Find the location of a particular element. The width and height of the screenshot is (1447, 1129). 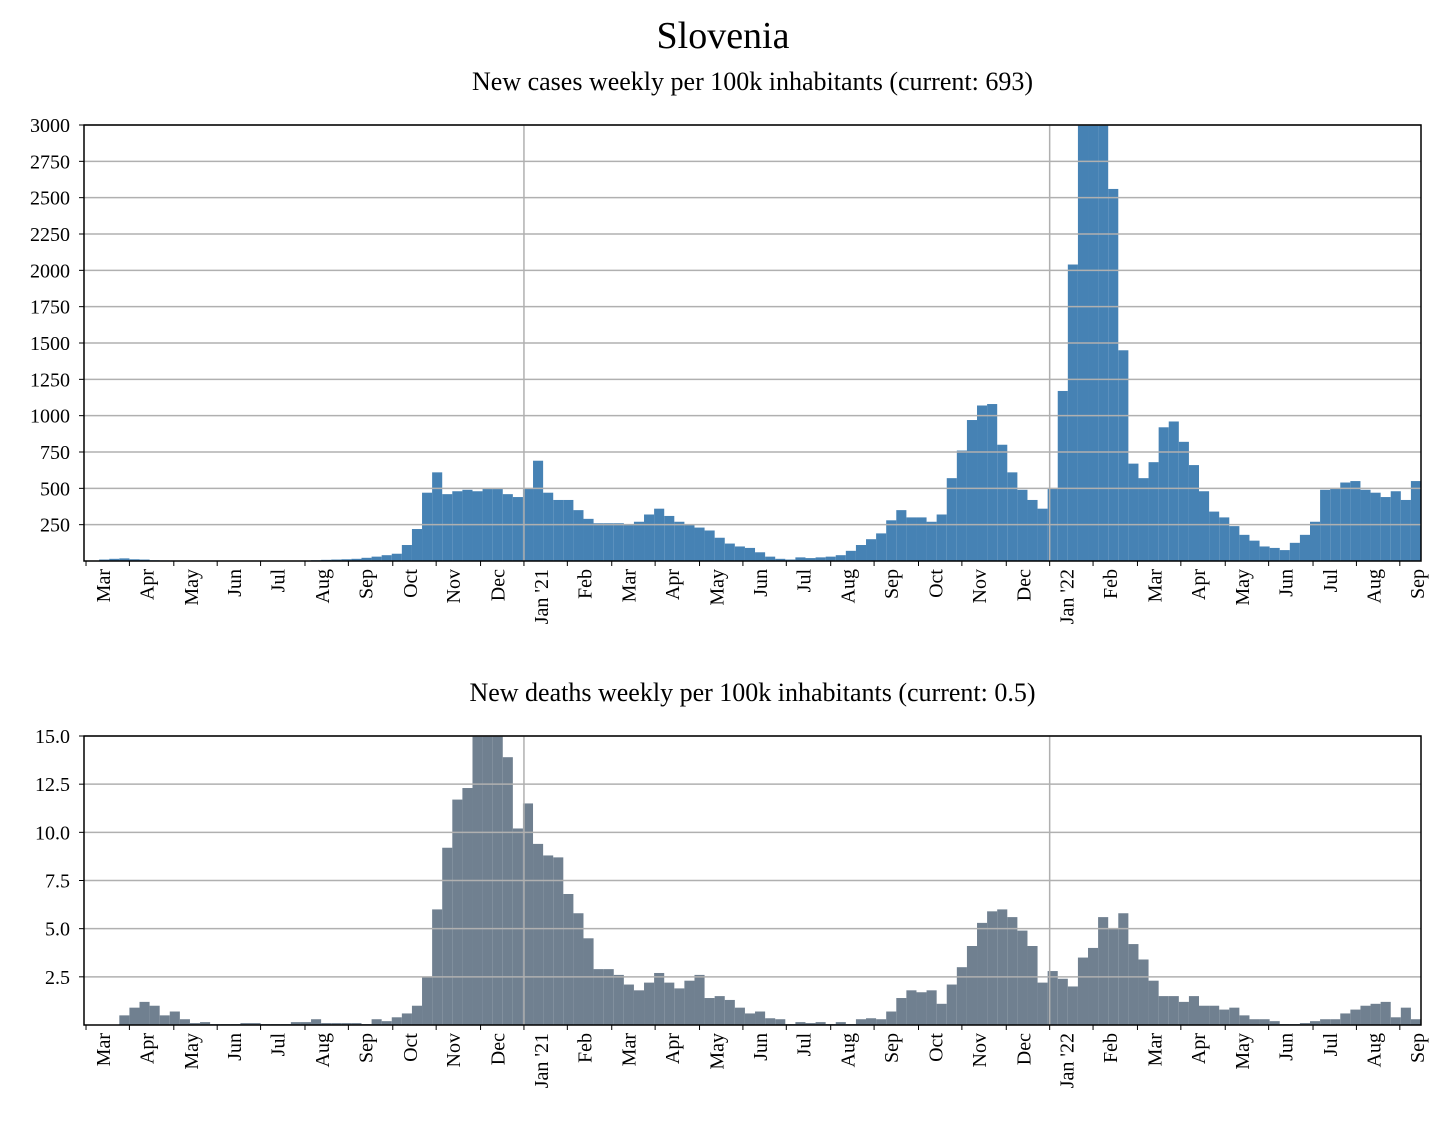

x-tick-label: Jul is located at coordinates (804, 1045).